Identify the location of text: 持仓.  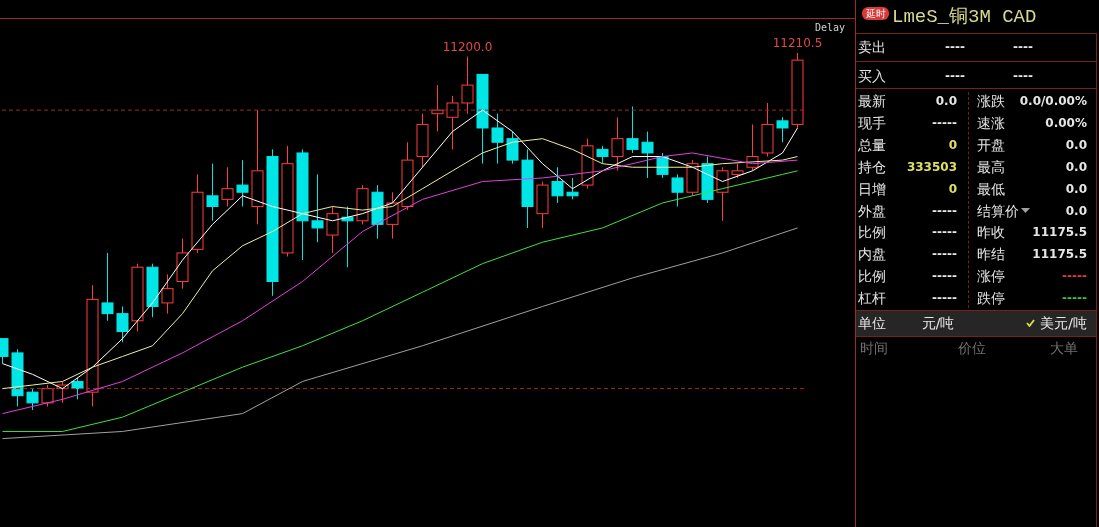
(872, 166).